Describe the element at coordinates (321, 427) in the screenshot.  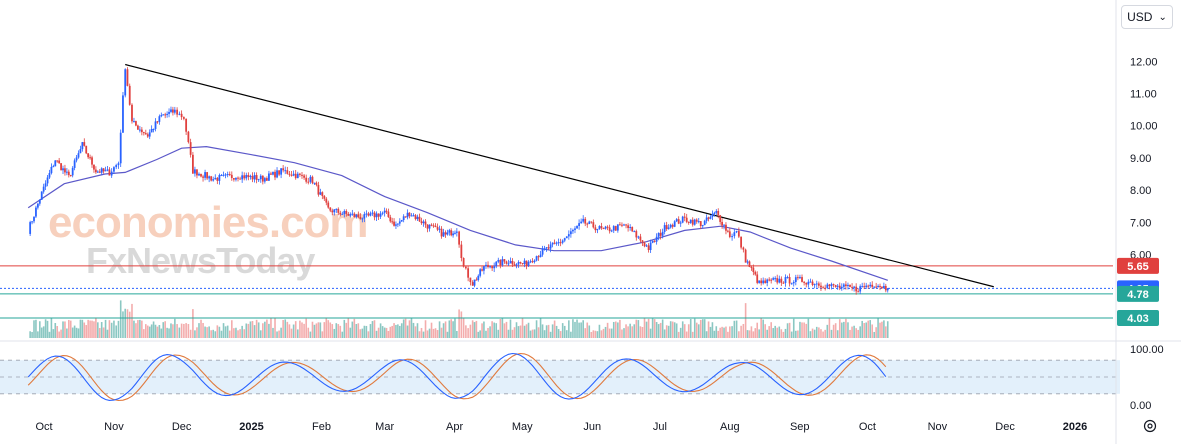
I see `x-tick-label: Feb` at that location.